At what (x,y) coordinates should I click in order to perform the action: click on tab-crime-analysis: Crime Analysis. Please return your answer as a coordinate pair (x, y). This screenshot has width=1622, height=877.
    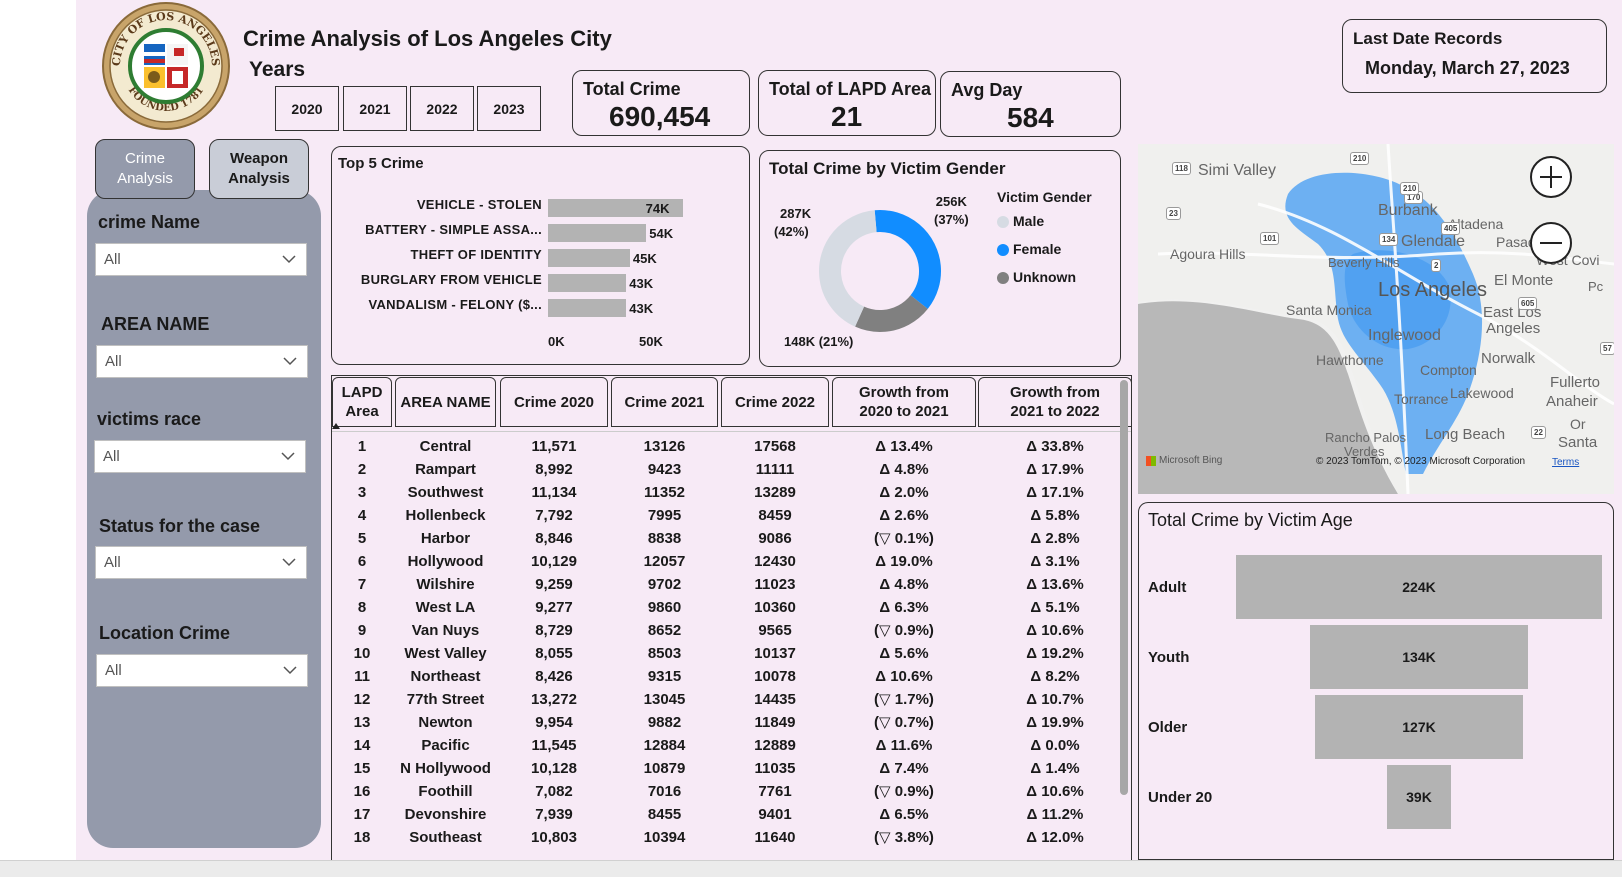
    Looking at the image, I should click on (145, 169).